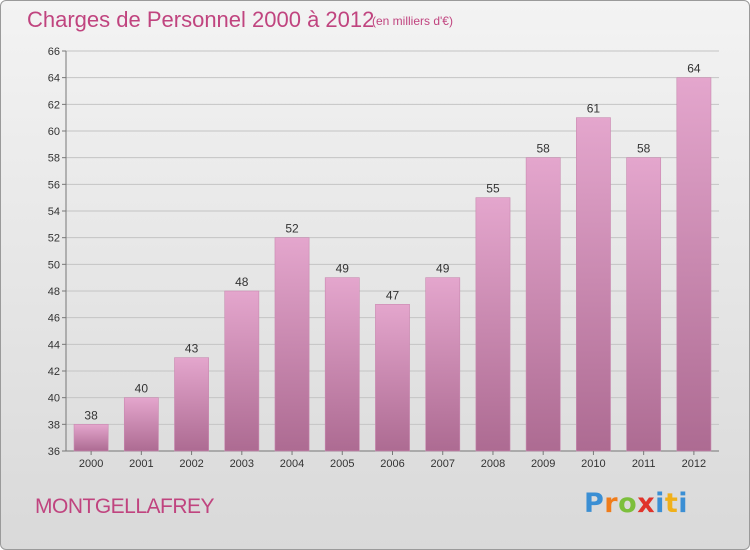  I want to click on x-tick-label: 2008, so click(493, 464).